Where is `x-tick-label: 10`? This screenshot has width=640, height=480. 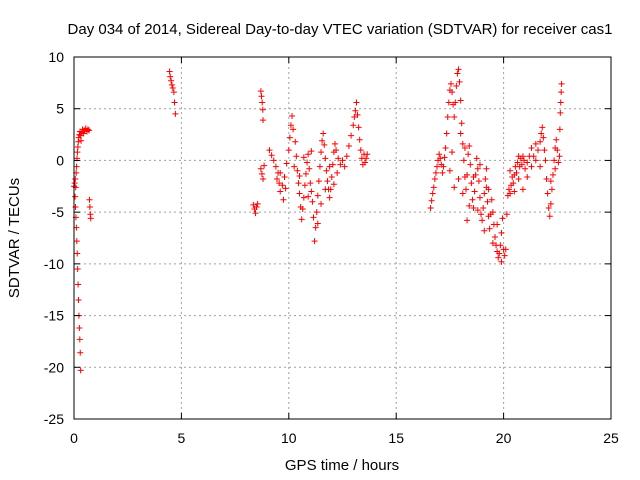
x-tick-label: 10 is located at coordinates (289, 438).